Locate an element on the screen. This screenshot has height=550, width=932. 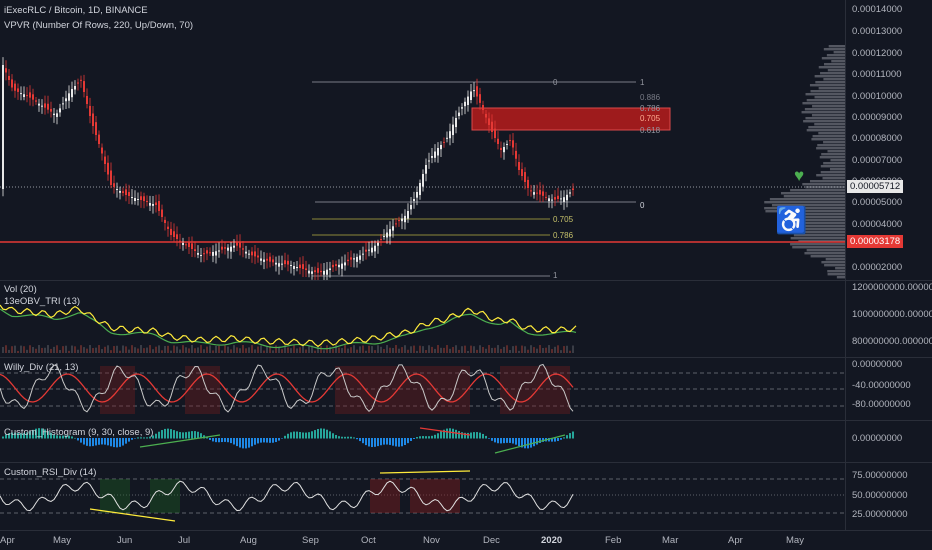
histogram-pane: Custom_Histogram (9, 30, close, 9) is located at coordinates (422, 441).